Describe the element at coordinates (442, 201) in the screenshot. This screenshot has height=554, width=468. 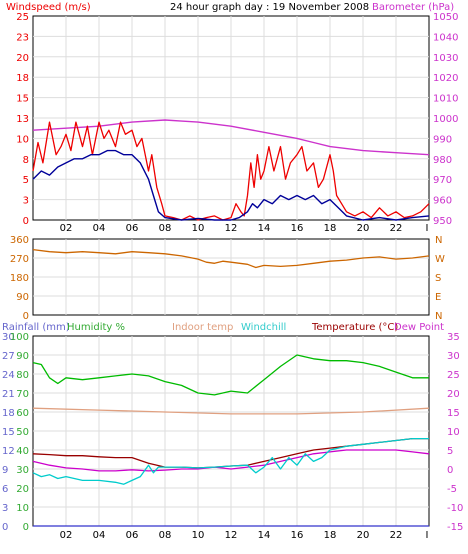
I see `barometer-tick-label: 960` at that location.